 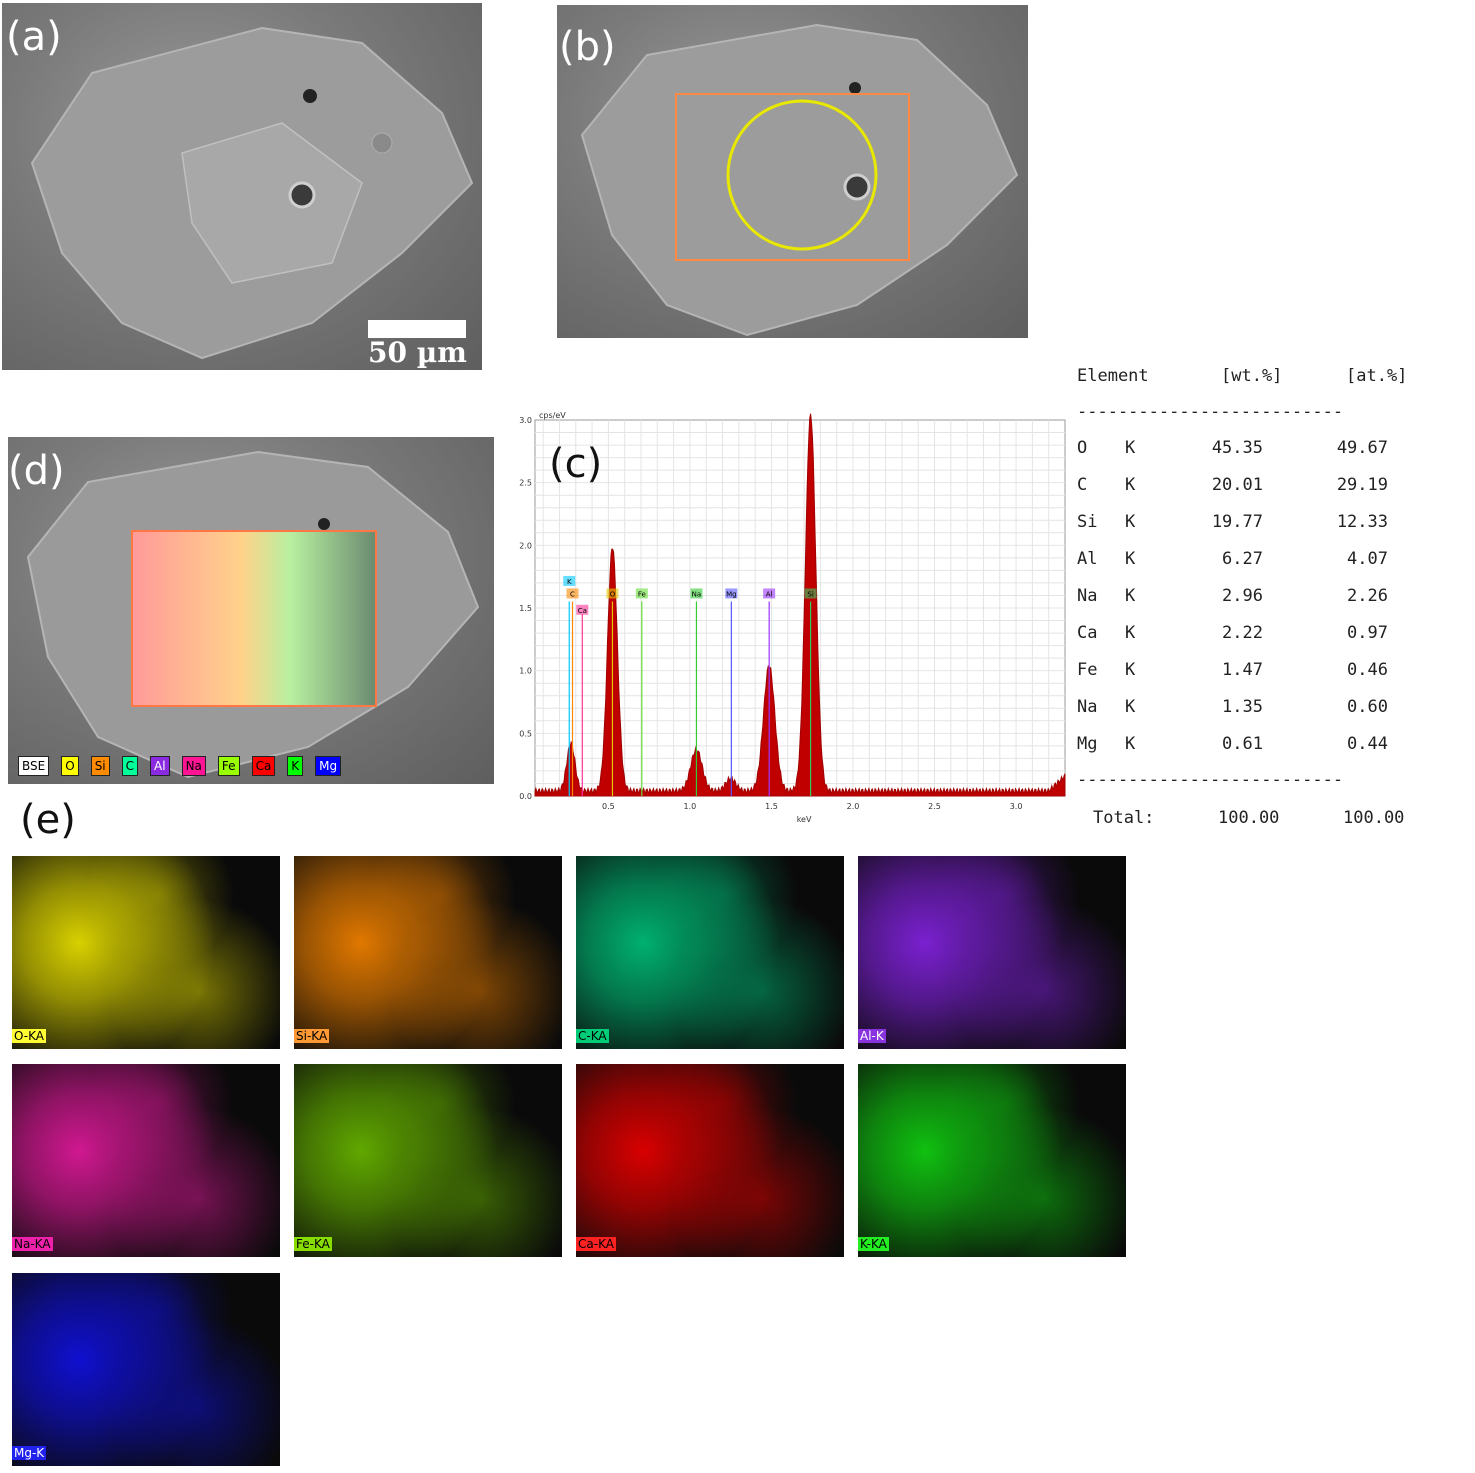 What do you see at coordinates (992, 1160) in the screenshot?
I see `element-map-k-ka: K-KA` at bounding box center [992, 1160].